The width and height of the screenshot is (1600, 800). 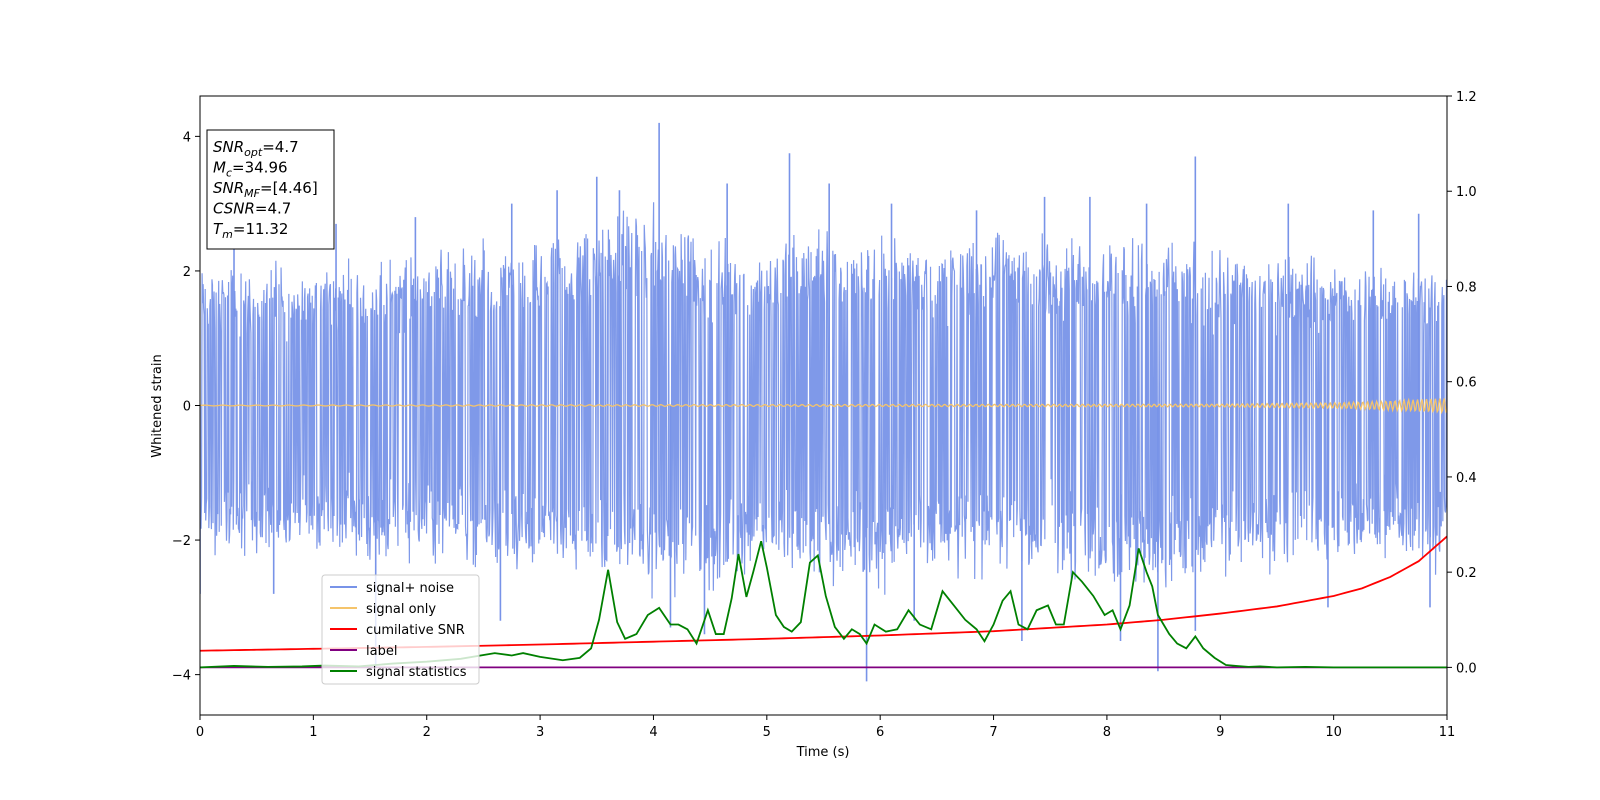 I want to click on y-left-tick-label: −2, so click(x=181, y=541).